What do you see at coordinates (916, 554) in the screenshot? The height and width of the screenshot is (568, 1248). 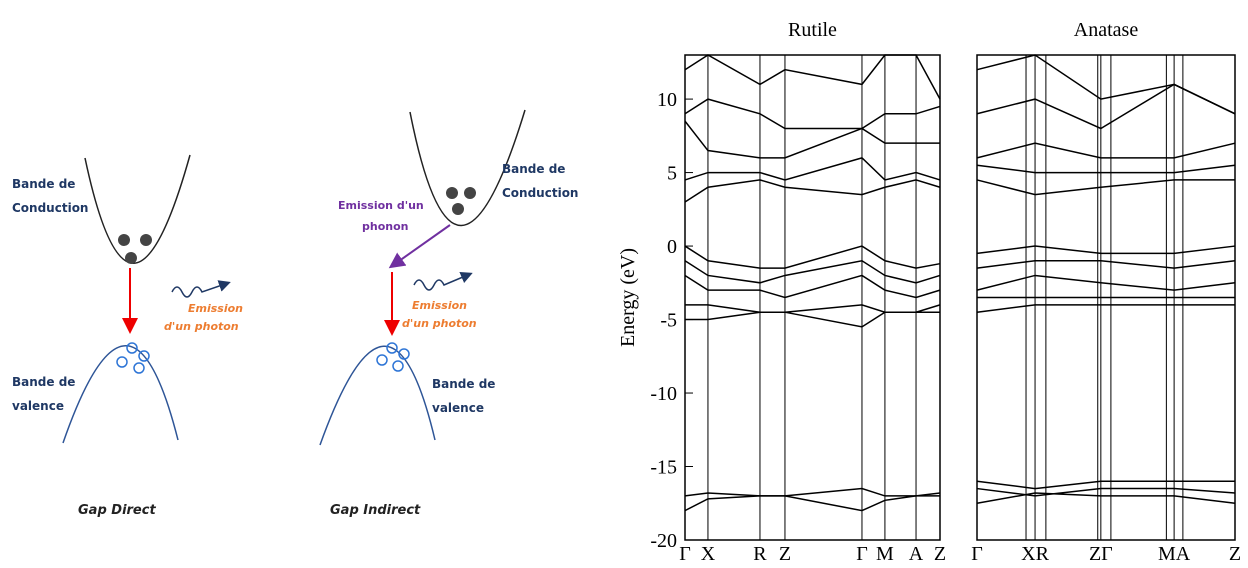 I see `x-tick-label: A` at bounding box center [916, 554].